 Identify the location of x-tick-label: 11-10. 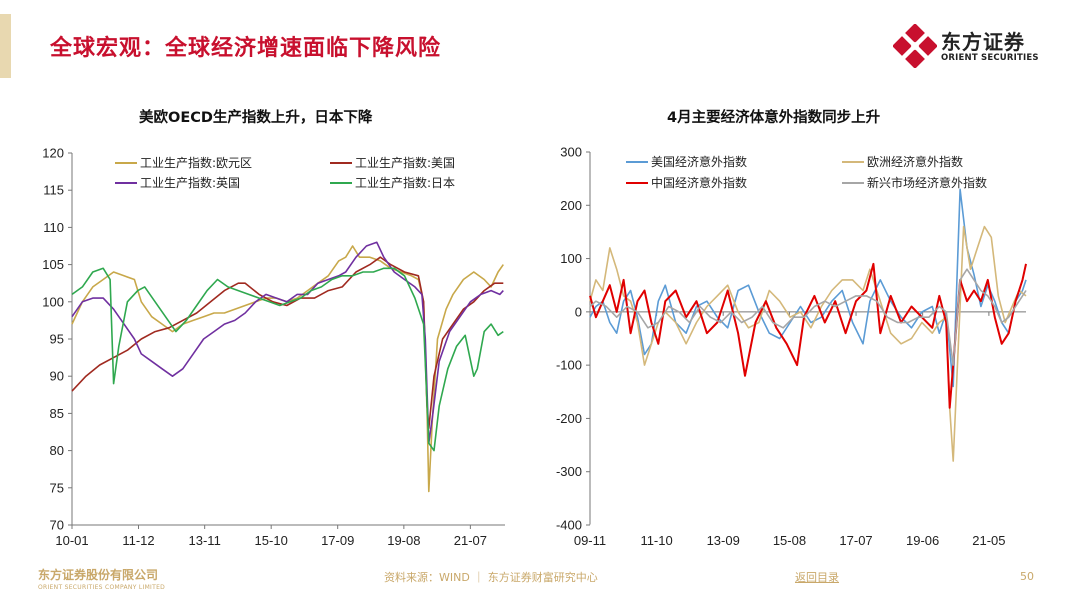
(656, 540).